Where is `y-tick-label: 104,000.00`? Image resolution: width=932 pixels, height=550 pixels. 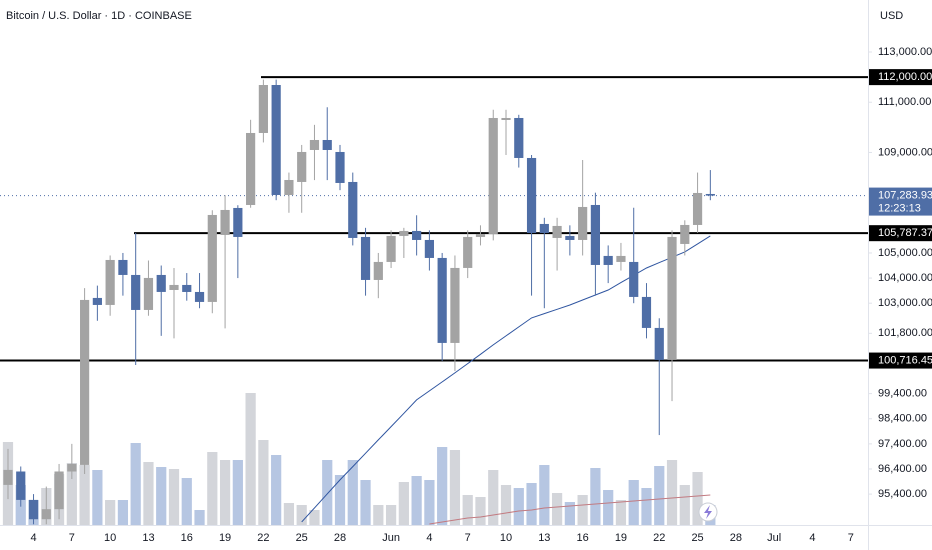
y-tick-label: 104,000.00 is located at coordinates (905, 278).